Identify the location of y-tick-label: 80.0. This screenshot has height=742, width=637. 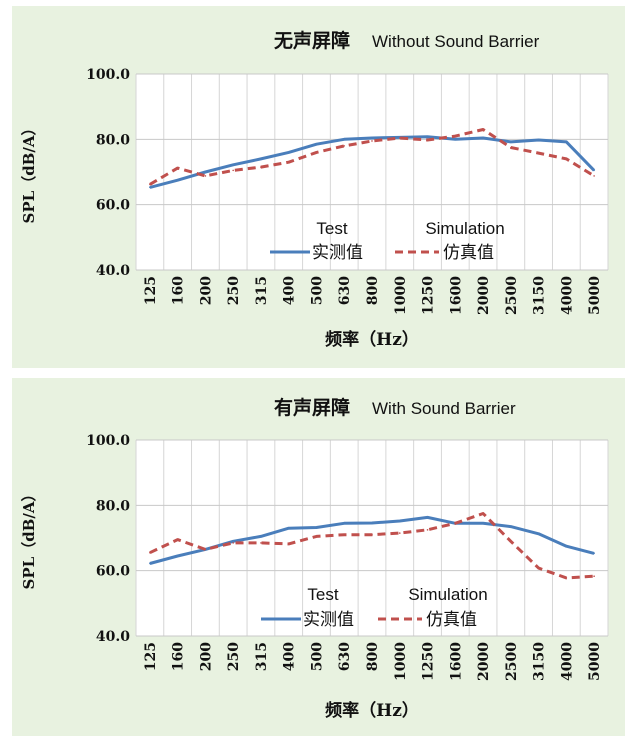
(113, 140).